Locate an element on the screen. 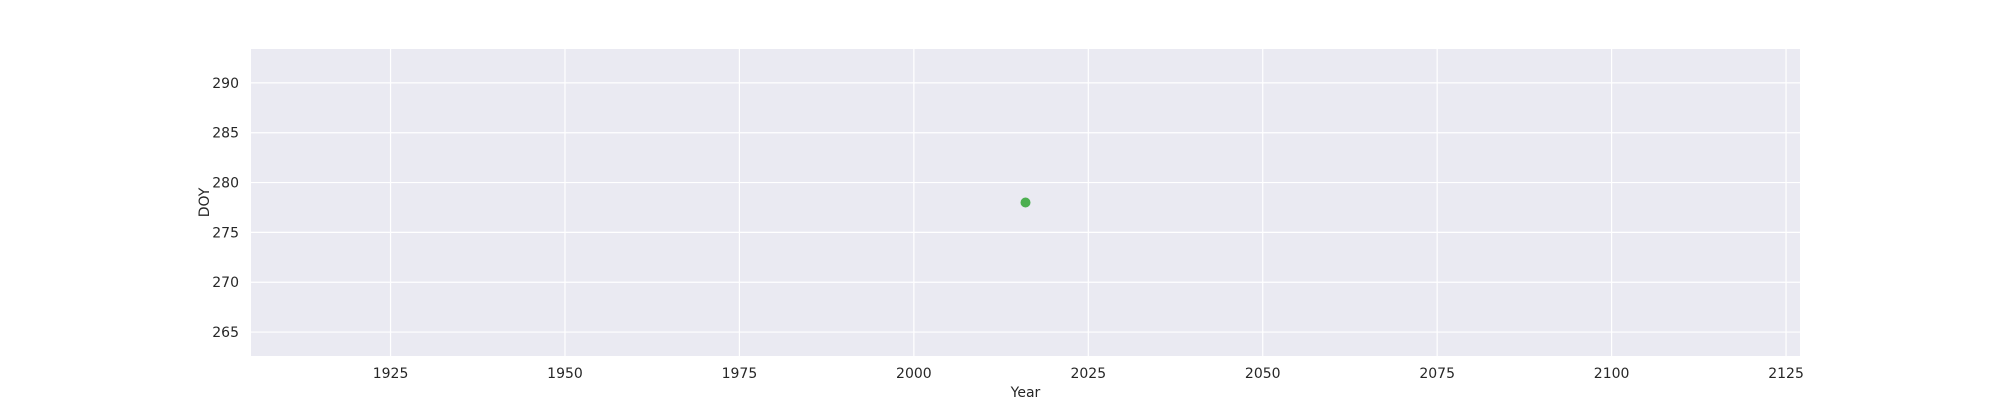 This screenshot has width=2000, height=400. x-tick-label: 2100 is located at coordinates (1612, 374).